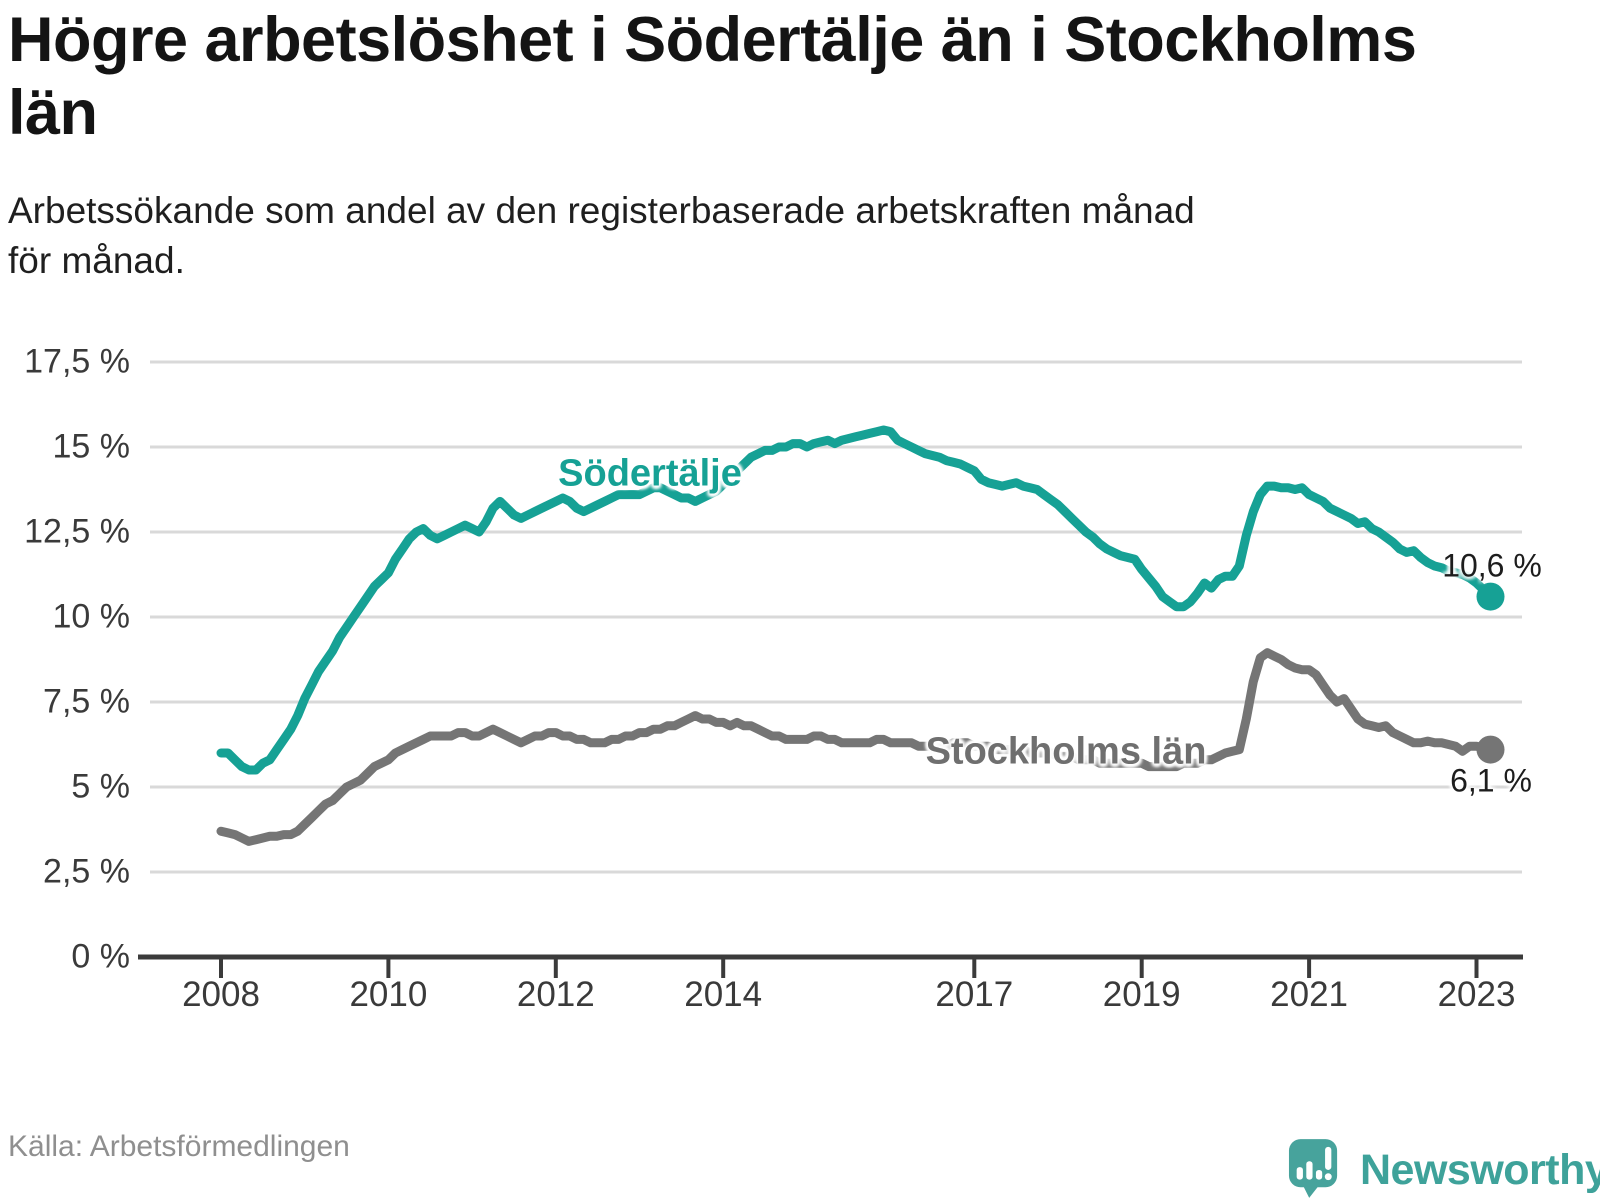  What do you see at coordinates (1141, 994) in the screenshot?
I see `x-tick-label: 2019` at bounding box center [1141, 994].